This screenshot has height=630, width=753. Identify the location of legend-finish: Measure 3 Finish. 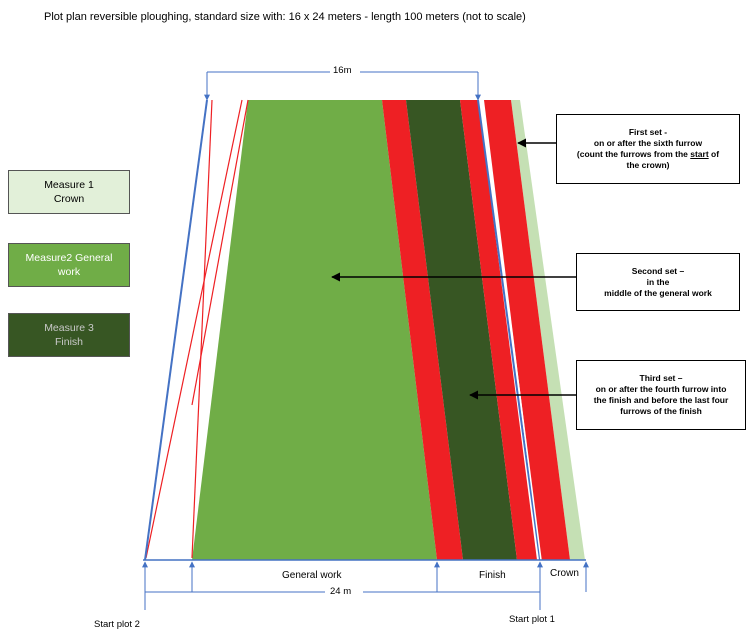
(69, 335).